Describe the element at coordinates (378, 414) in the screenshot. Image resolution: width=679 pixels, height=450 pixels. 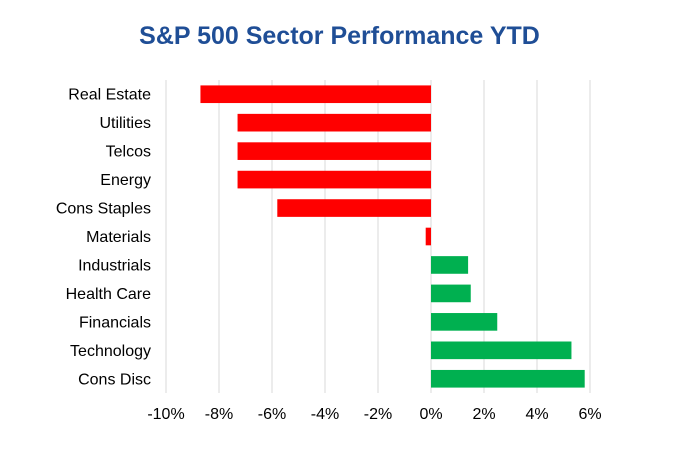
I see `x-tick-label: -2%` at that location.